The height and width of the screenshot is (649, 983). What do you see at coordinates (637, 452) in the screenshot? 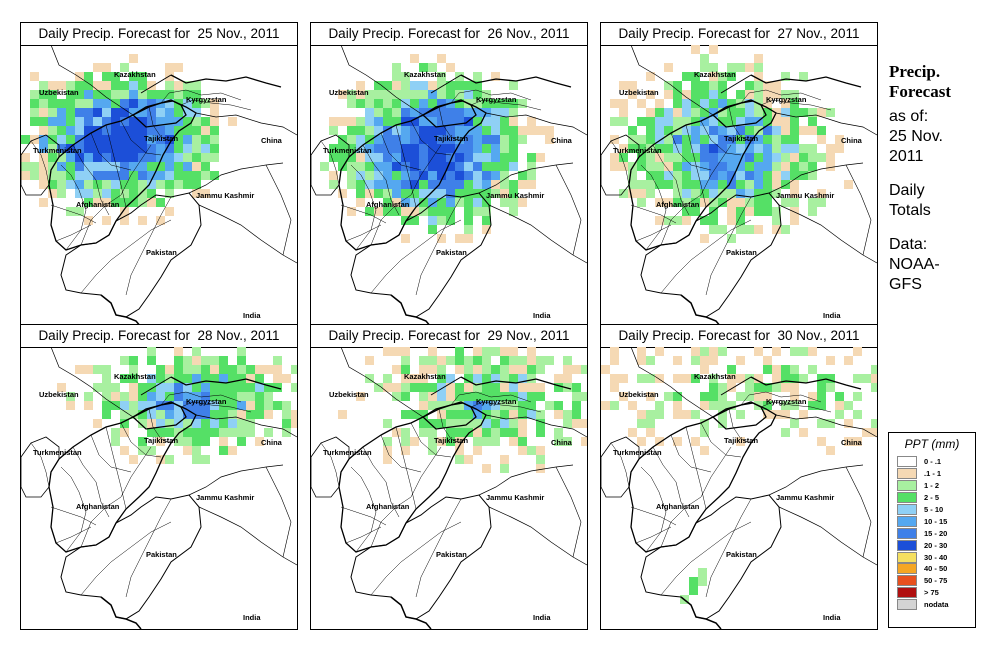
I see `map-label-turkmenistan: Turkmenistan` at bounding box center [637, 452].